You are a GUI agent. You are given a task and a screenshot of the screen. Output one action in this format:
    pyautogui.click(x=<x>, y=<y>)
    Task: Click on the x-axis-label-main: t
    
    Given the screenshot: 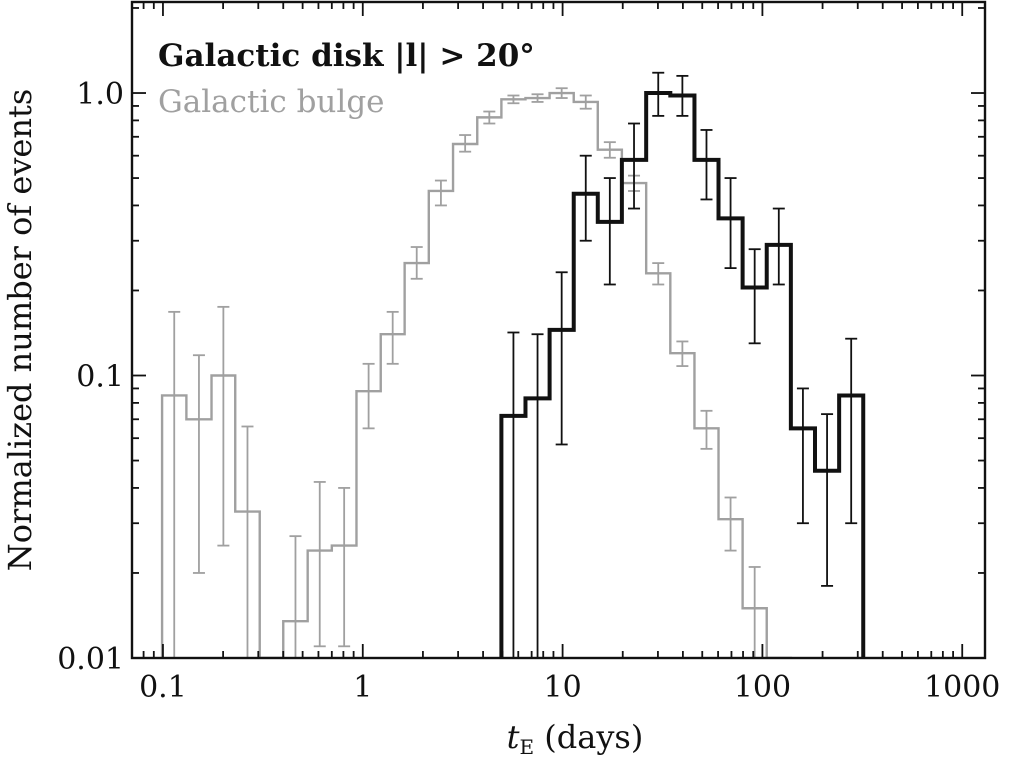 What is the action you would take?
    pyautogui.click(x=513, y=737)
    